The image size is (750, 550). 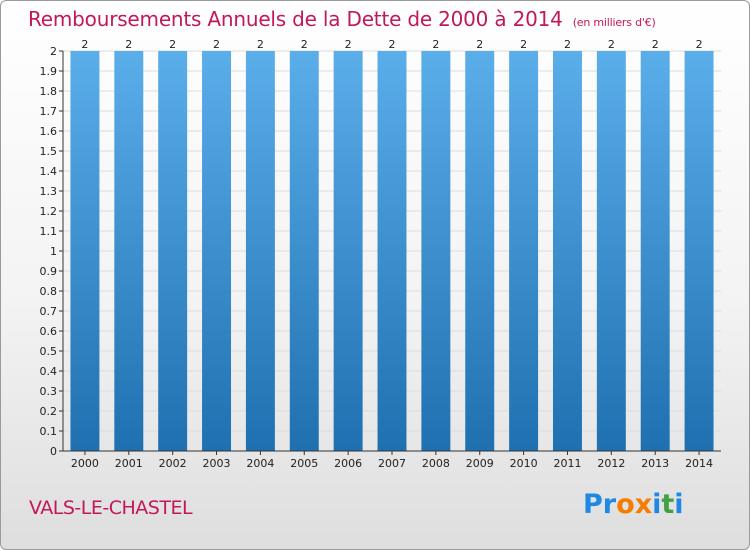 I want to click on y-tick-label: 1, so click(x=53, y=251).